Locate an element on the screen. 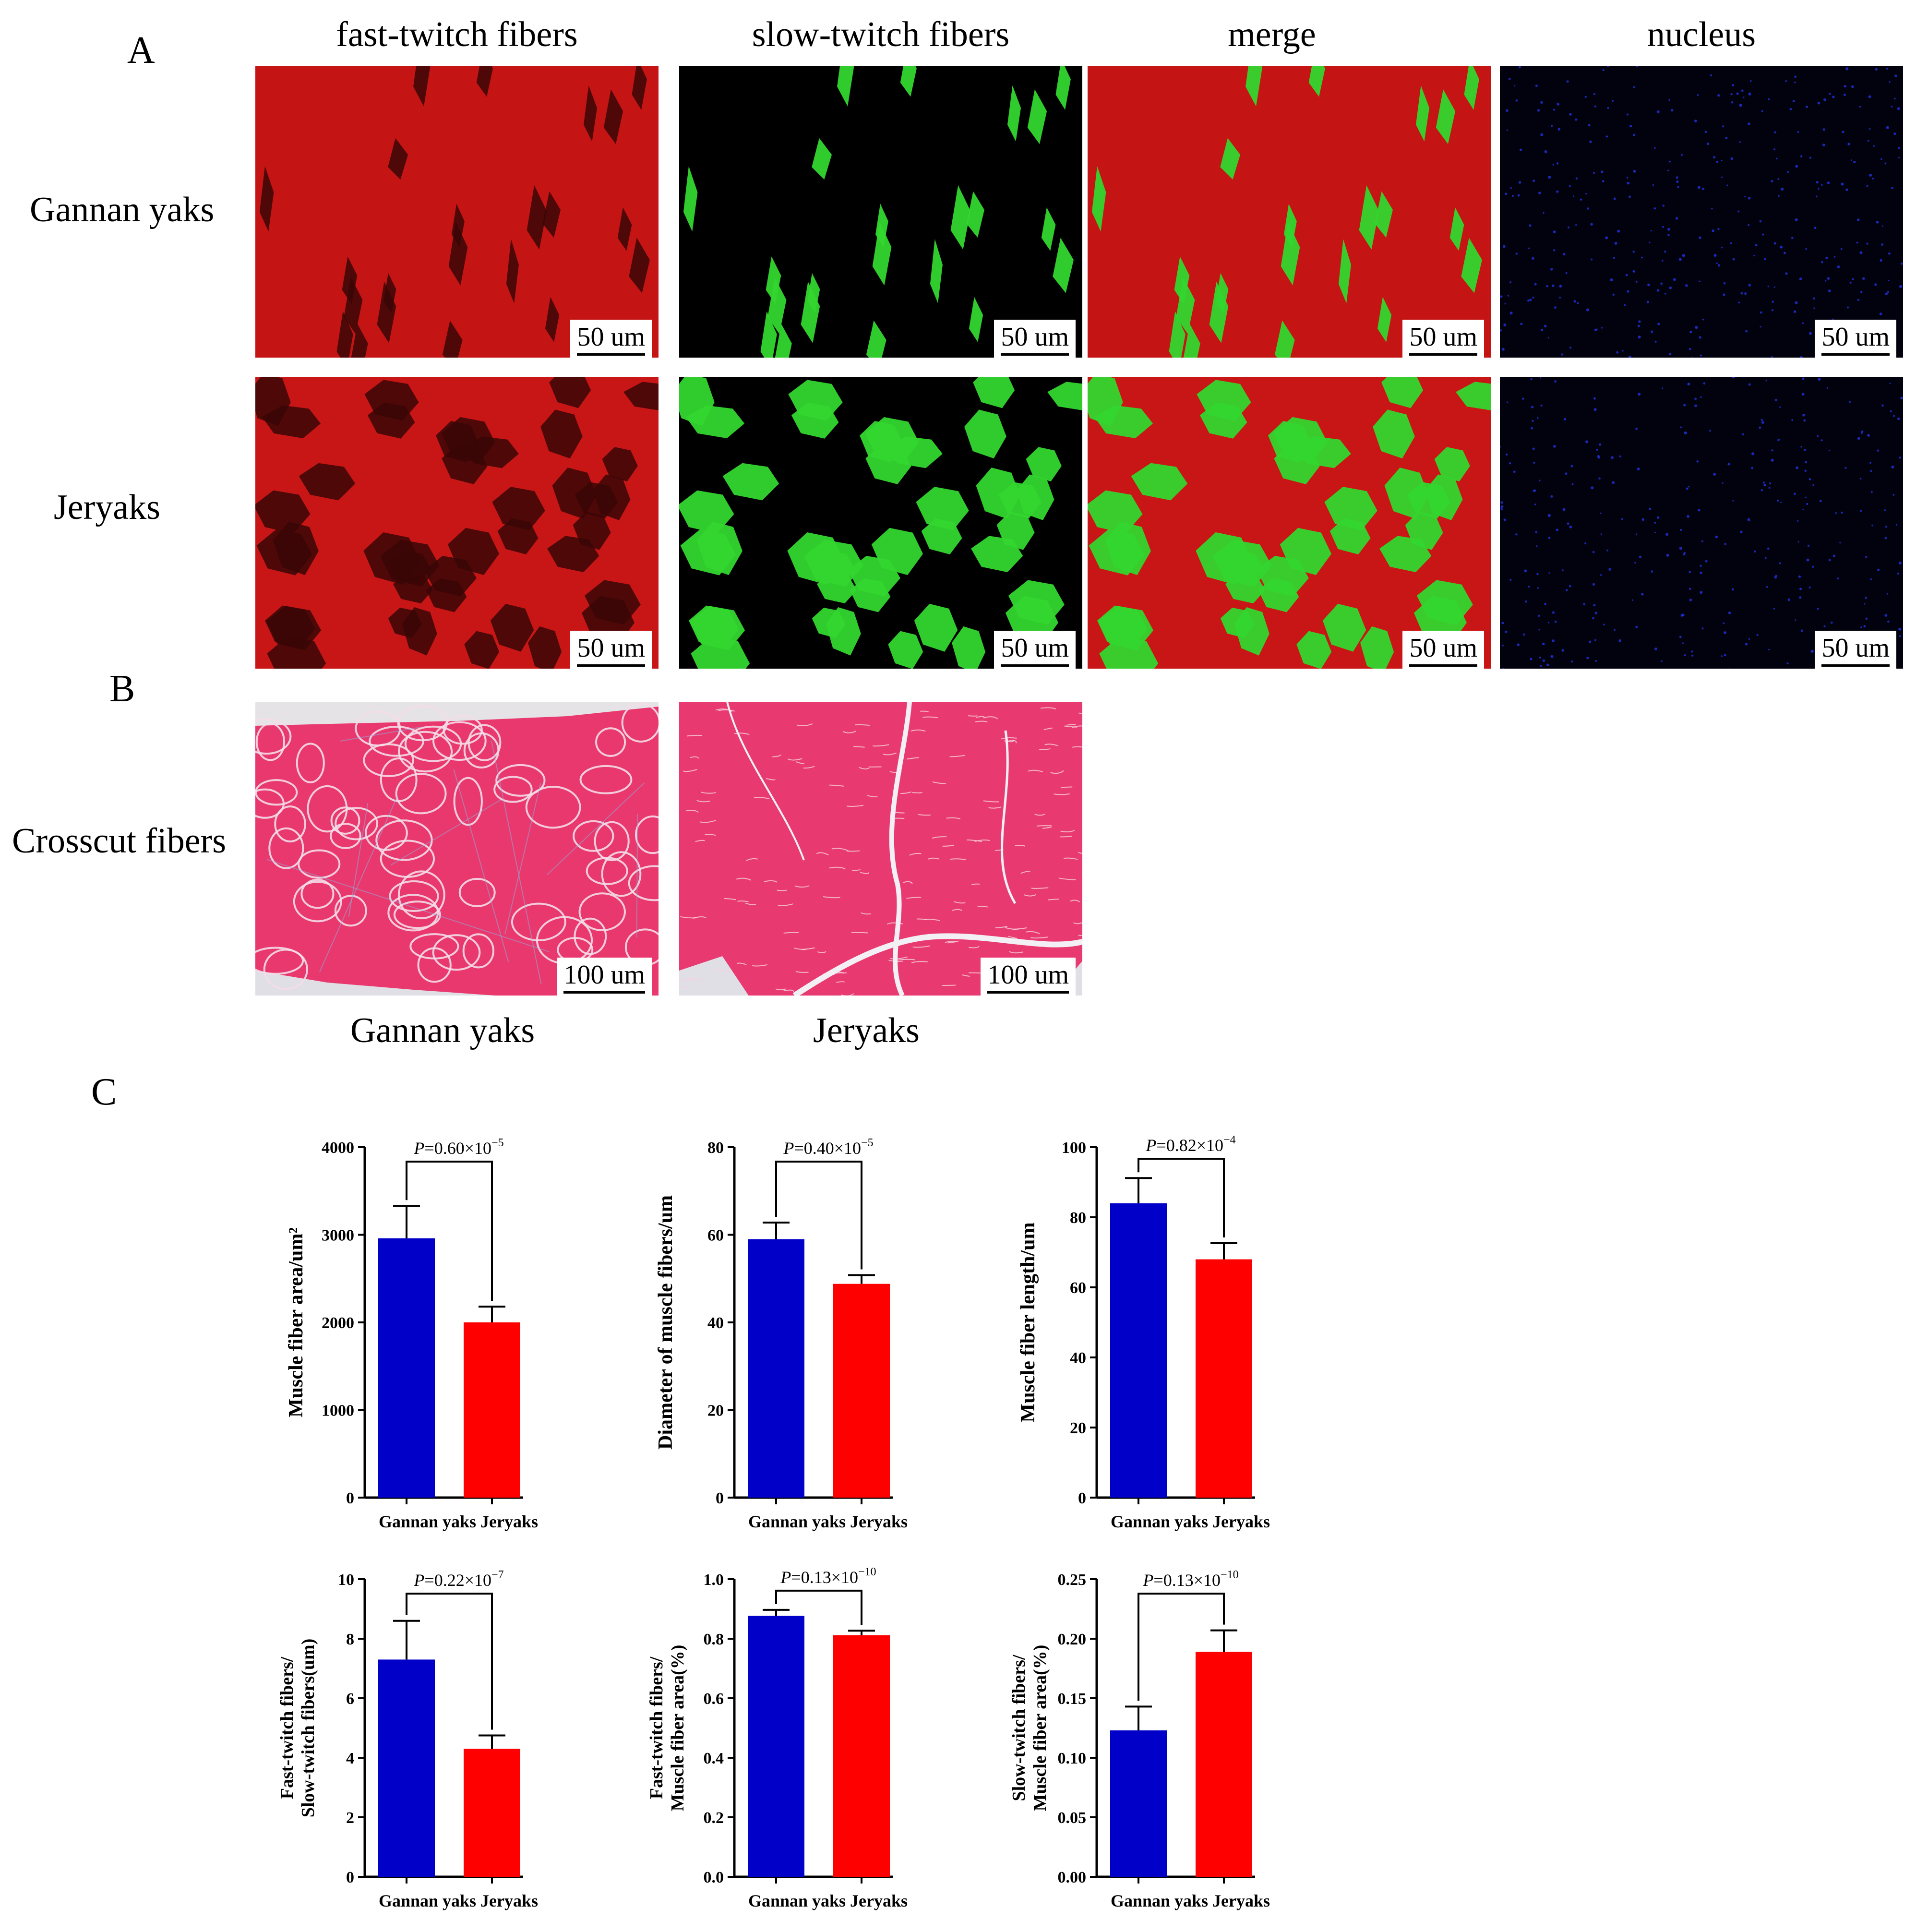  scale-bar-label: 100 um is located at coordinates (1028, 975).